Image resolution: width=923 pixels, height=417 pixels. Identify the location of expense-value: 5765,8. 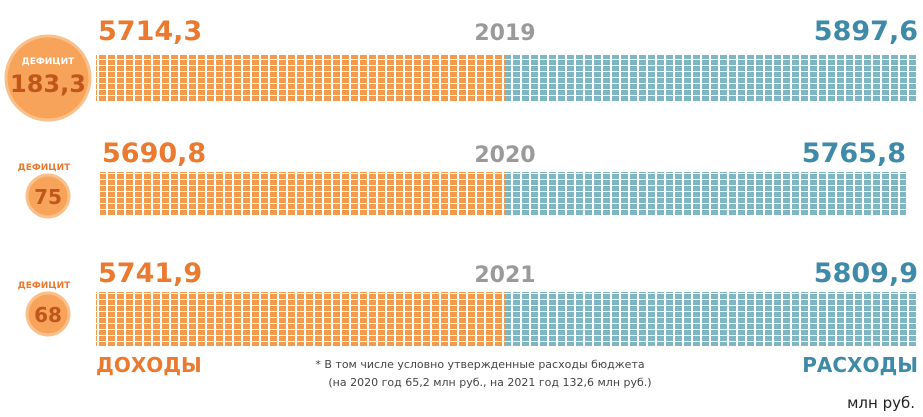
(854, 153).